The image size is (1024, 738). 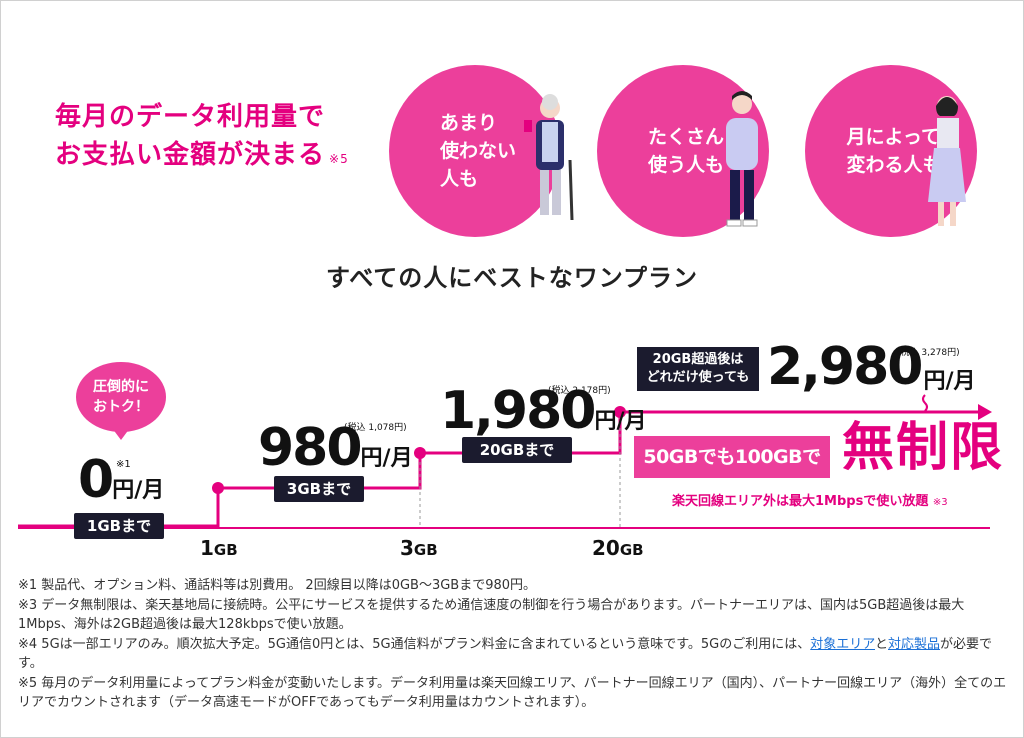 I want to click on headline-line1: 毎月のデータ利用量で, so click(x=190, y=117).